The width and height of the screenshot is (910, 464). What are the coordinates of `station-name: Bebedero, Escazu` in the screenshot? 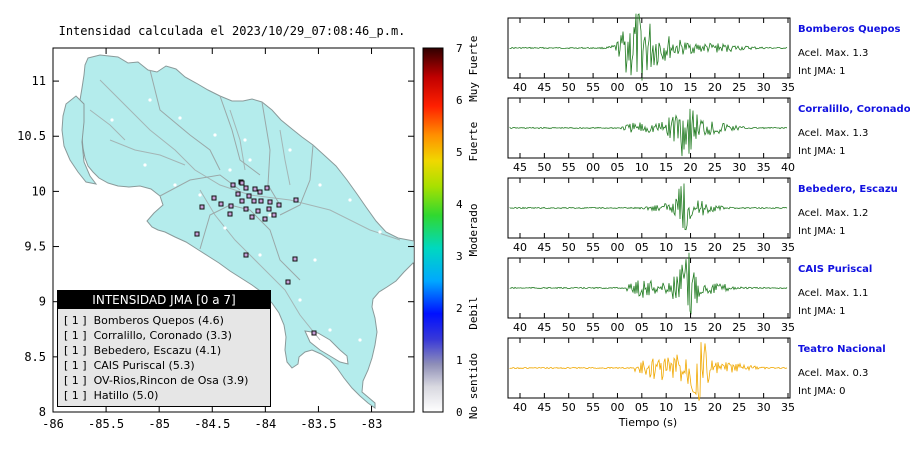 It's located at (848, 189).